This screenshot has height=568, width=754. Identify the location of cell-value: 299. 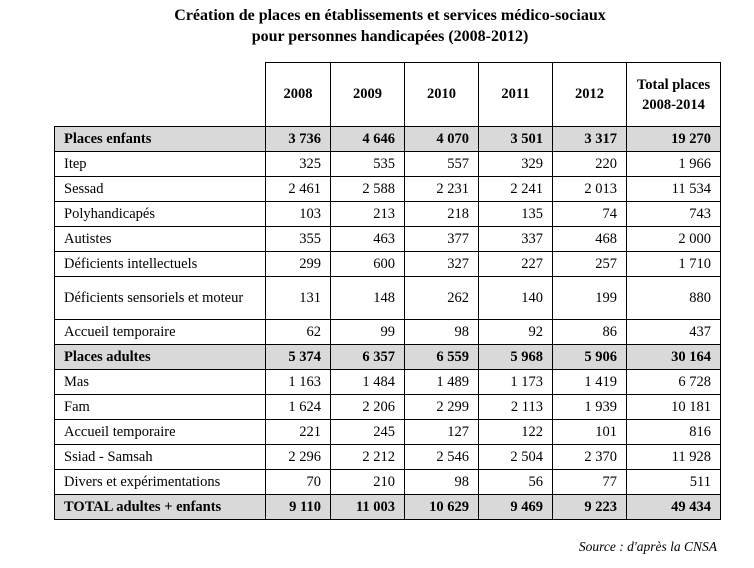
(298, 264).